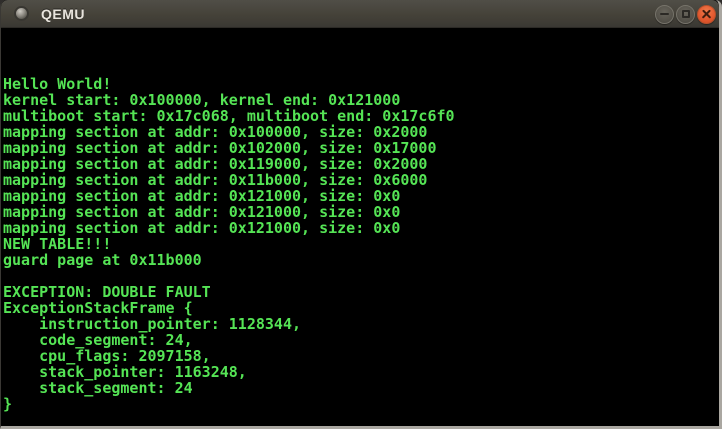 The height and width of the screenshot is (429, 722). I want to click on qemu-window-icon, so click(21, 13).